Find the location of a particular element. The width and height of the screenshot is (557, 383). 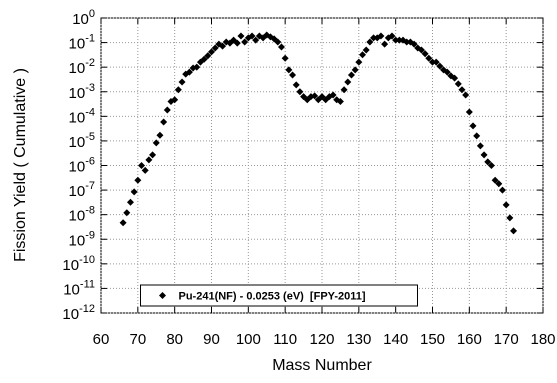

x-tick-label: 140 is located at coordinates (395, 339).